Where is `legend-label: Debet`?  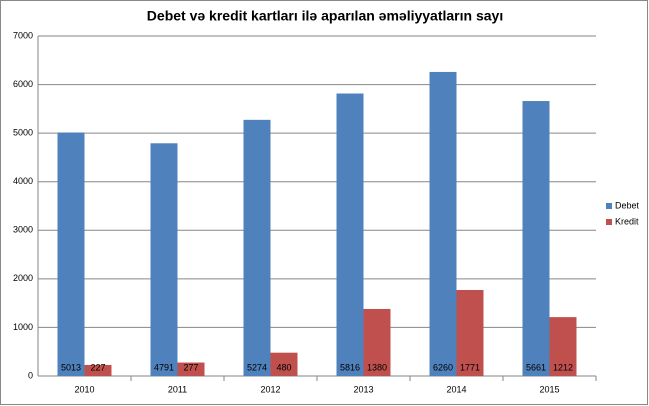
legend-label: Debet is located at coordinates (627, 205).